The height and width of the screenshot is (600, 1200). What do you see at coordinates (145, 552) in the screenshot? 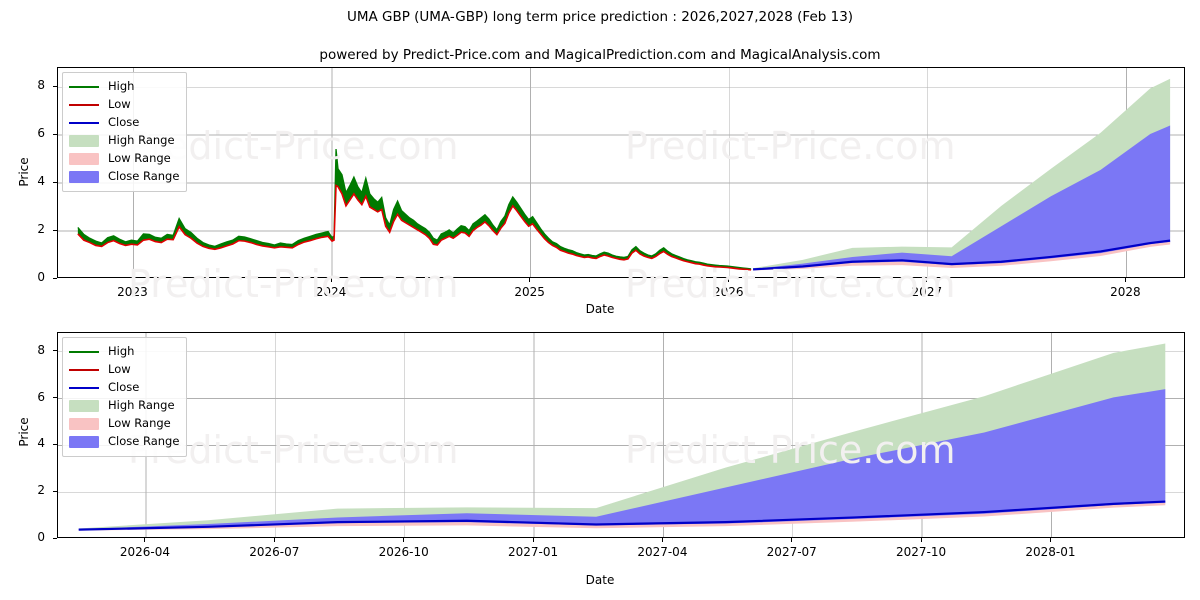
I see `bottom-x-tick-label: 2026-04` at bounding box center [145, 552].